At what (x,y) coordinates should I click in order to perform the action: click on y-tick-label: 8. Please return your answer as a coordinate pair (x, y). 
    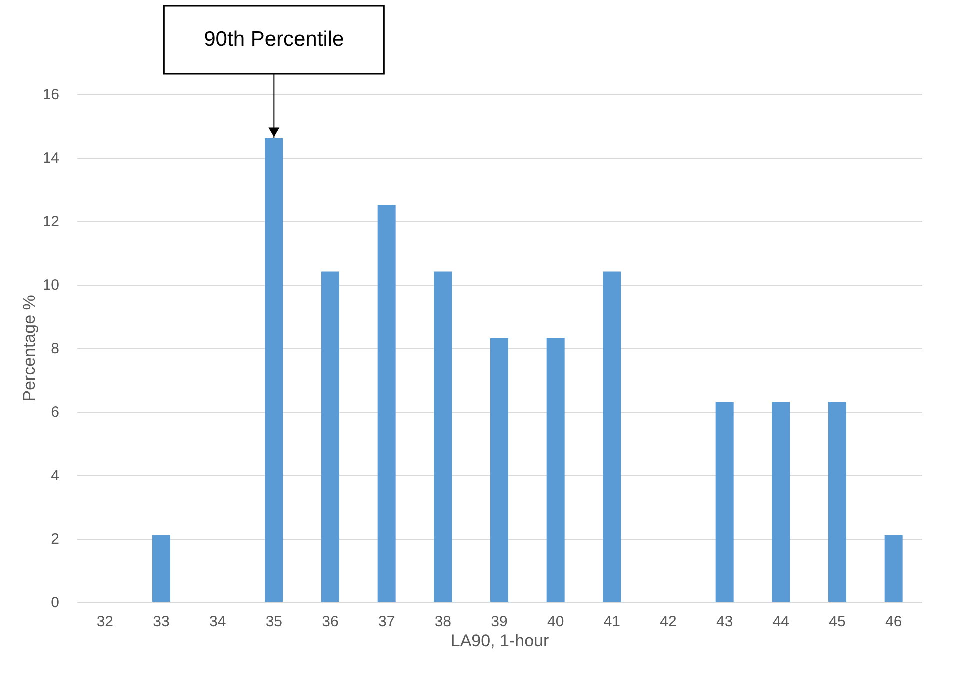
    Looking at the image, I should click on (55, 349).